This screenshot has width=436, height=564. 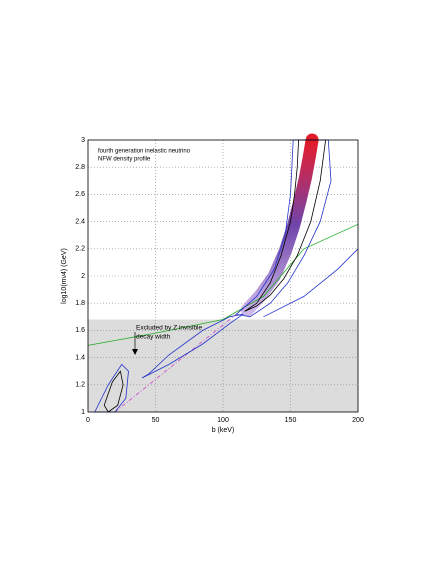 I want to click on annotation: Excluded by Z invisible, so click(x=169, y=328).